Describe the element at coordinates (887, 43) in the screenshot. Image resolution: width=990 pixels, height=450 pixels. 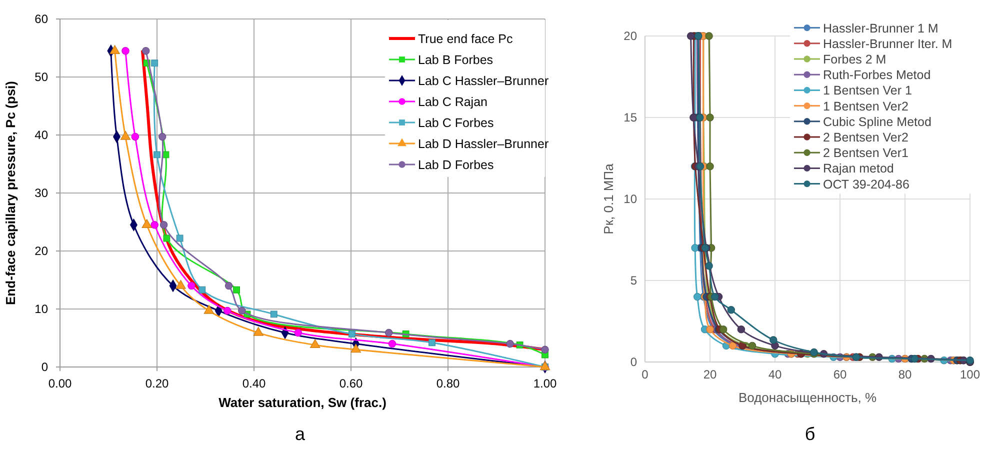
I see `legend-label: Hassler-Brunner Iter. M` at that location.